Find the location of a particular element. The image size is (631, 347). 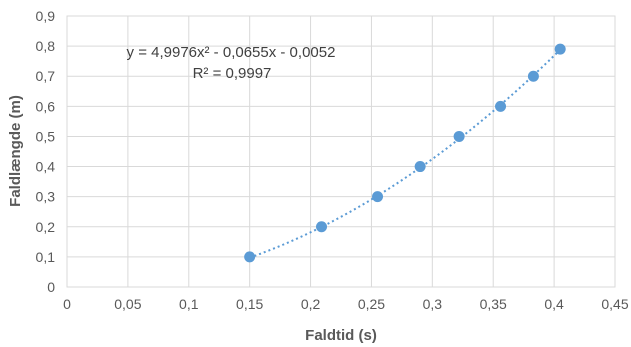

y-tick-label: 0,9 is located at coordinates (46, 16).